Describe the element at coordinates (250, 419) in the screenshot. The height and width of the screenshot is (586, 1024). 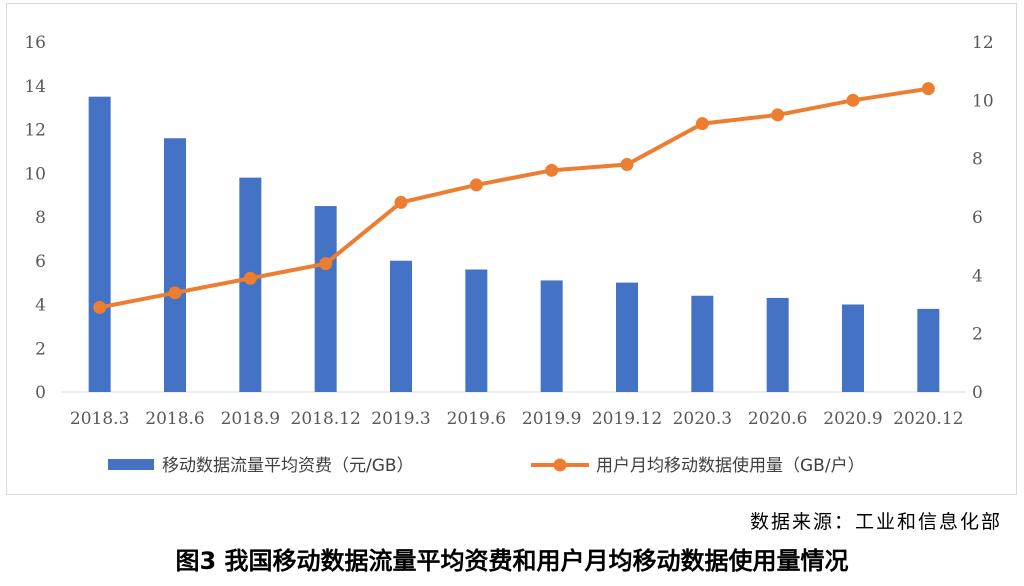
I see `x-tick-label: 2018.9` at that location.